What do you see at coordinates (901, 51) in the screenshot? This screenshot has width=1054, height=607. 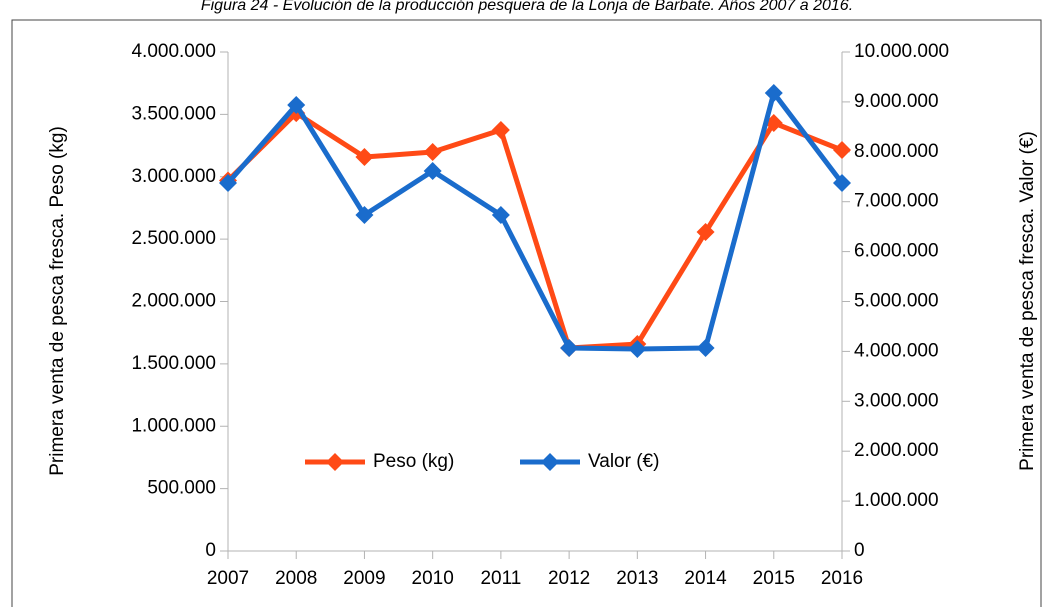 I see `y2-tick-label: 10.000.000` at bounding box center [901, 51].